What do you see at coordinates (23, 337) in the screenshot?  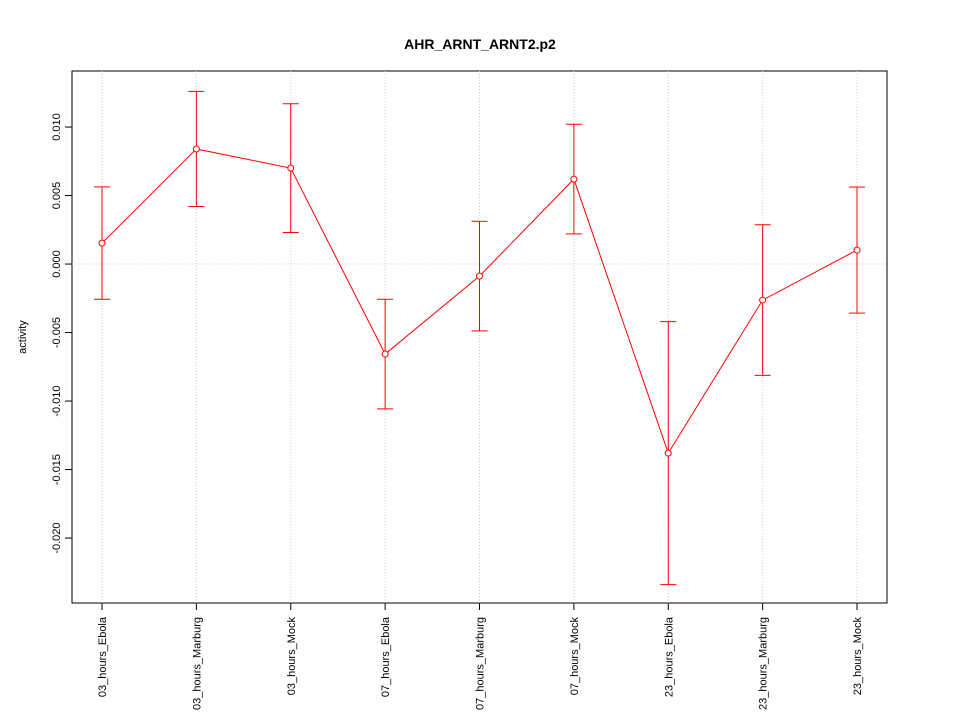 I see `y-axis-label: activity` at bounding box center [23, 337].